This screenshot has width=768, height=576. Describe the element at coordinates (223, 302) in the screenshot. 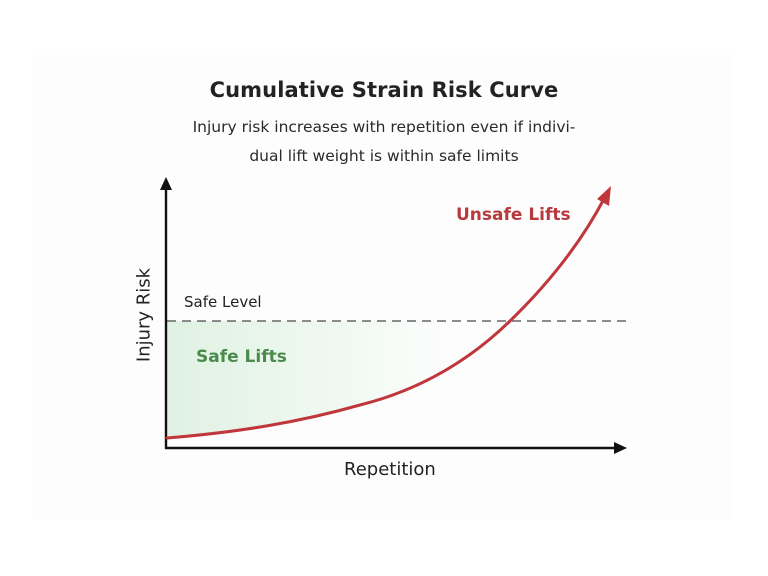

I see `safe-level-label: Safe Level` at that location.